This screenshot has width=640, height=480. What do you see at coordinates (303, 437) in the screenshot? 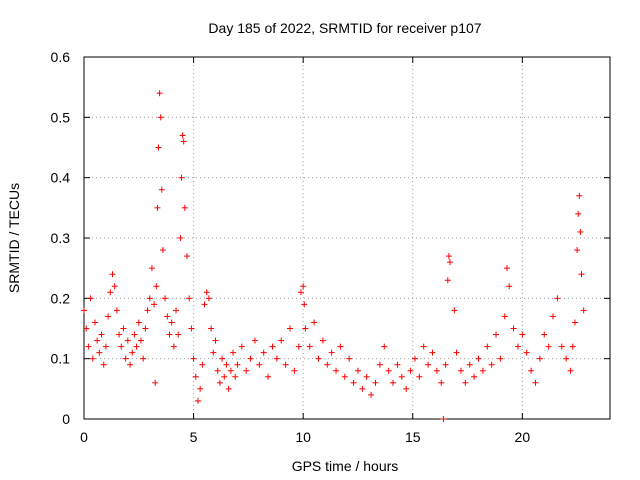
I see `x-tick-label: 10` at bounding box center [303, 437].